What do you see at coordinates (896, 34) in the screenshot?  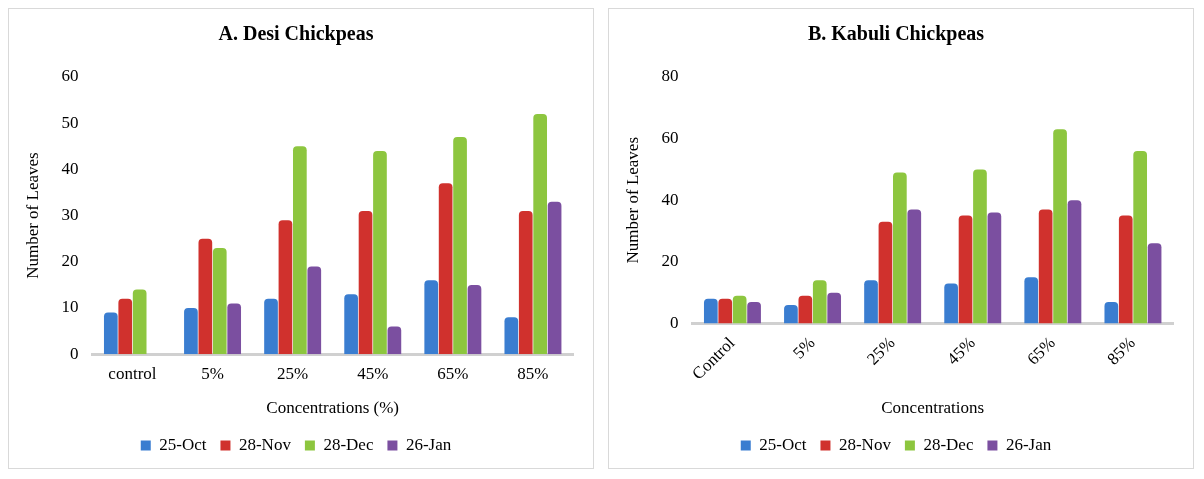 I see `chart-title: B. Kabuli Chickpeas` at bounding box center [896, 34].